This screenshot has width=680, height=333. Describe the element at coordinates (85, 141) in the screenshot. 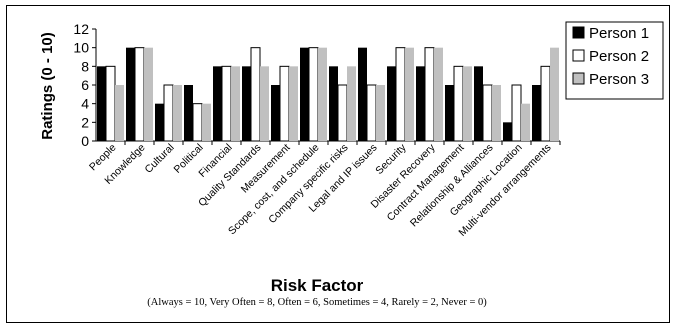

I see `y-tick-label: 0` at that location.